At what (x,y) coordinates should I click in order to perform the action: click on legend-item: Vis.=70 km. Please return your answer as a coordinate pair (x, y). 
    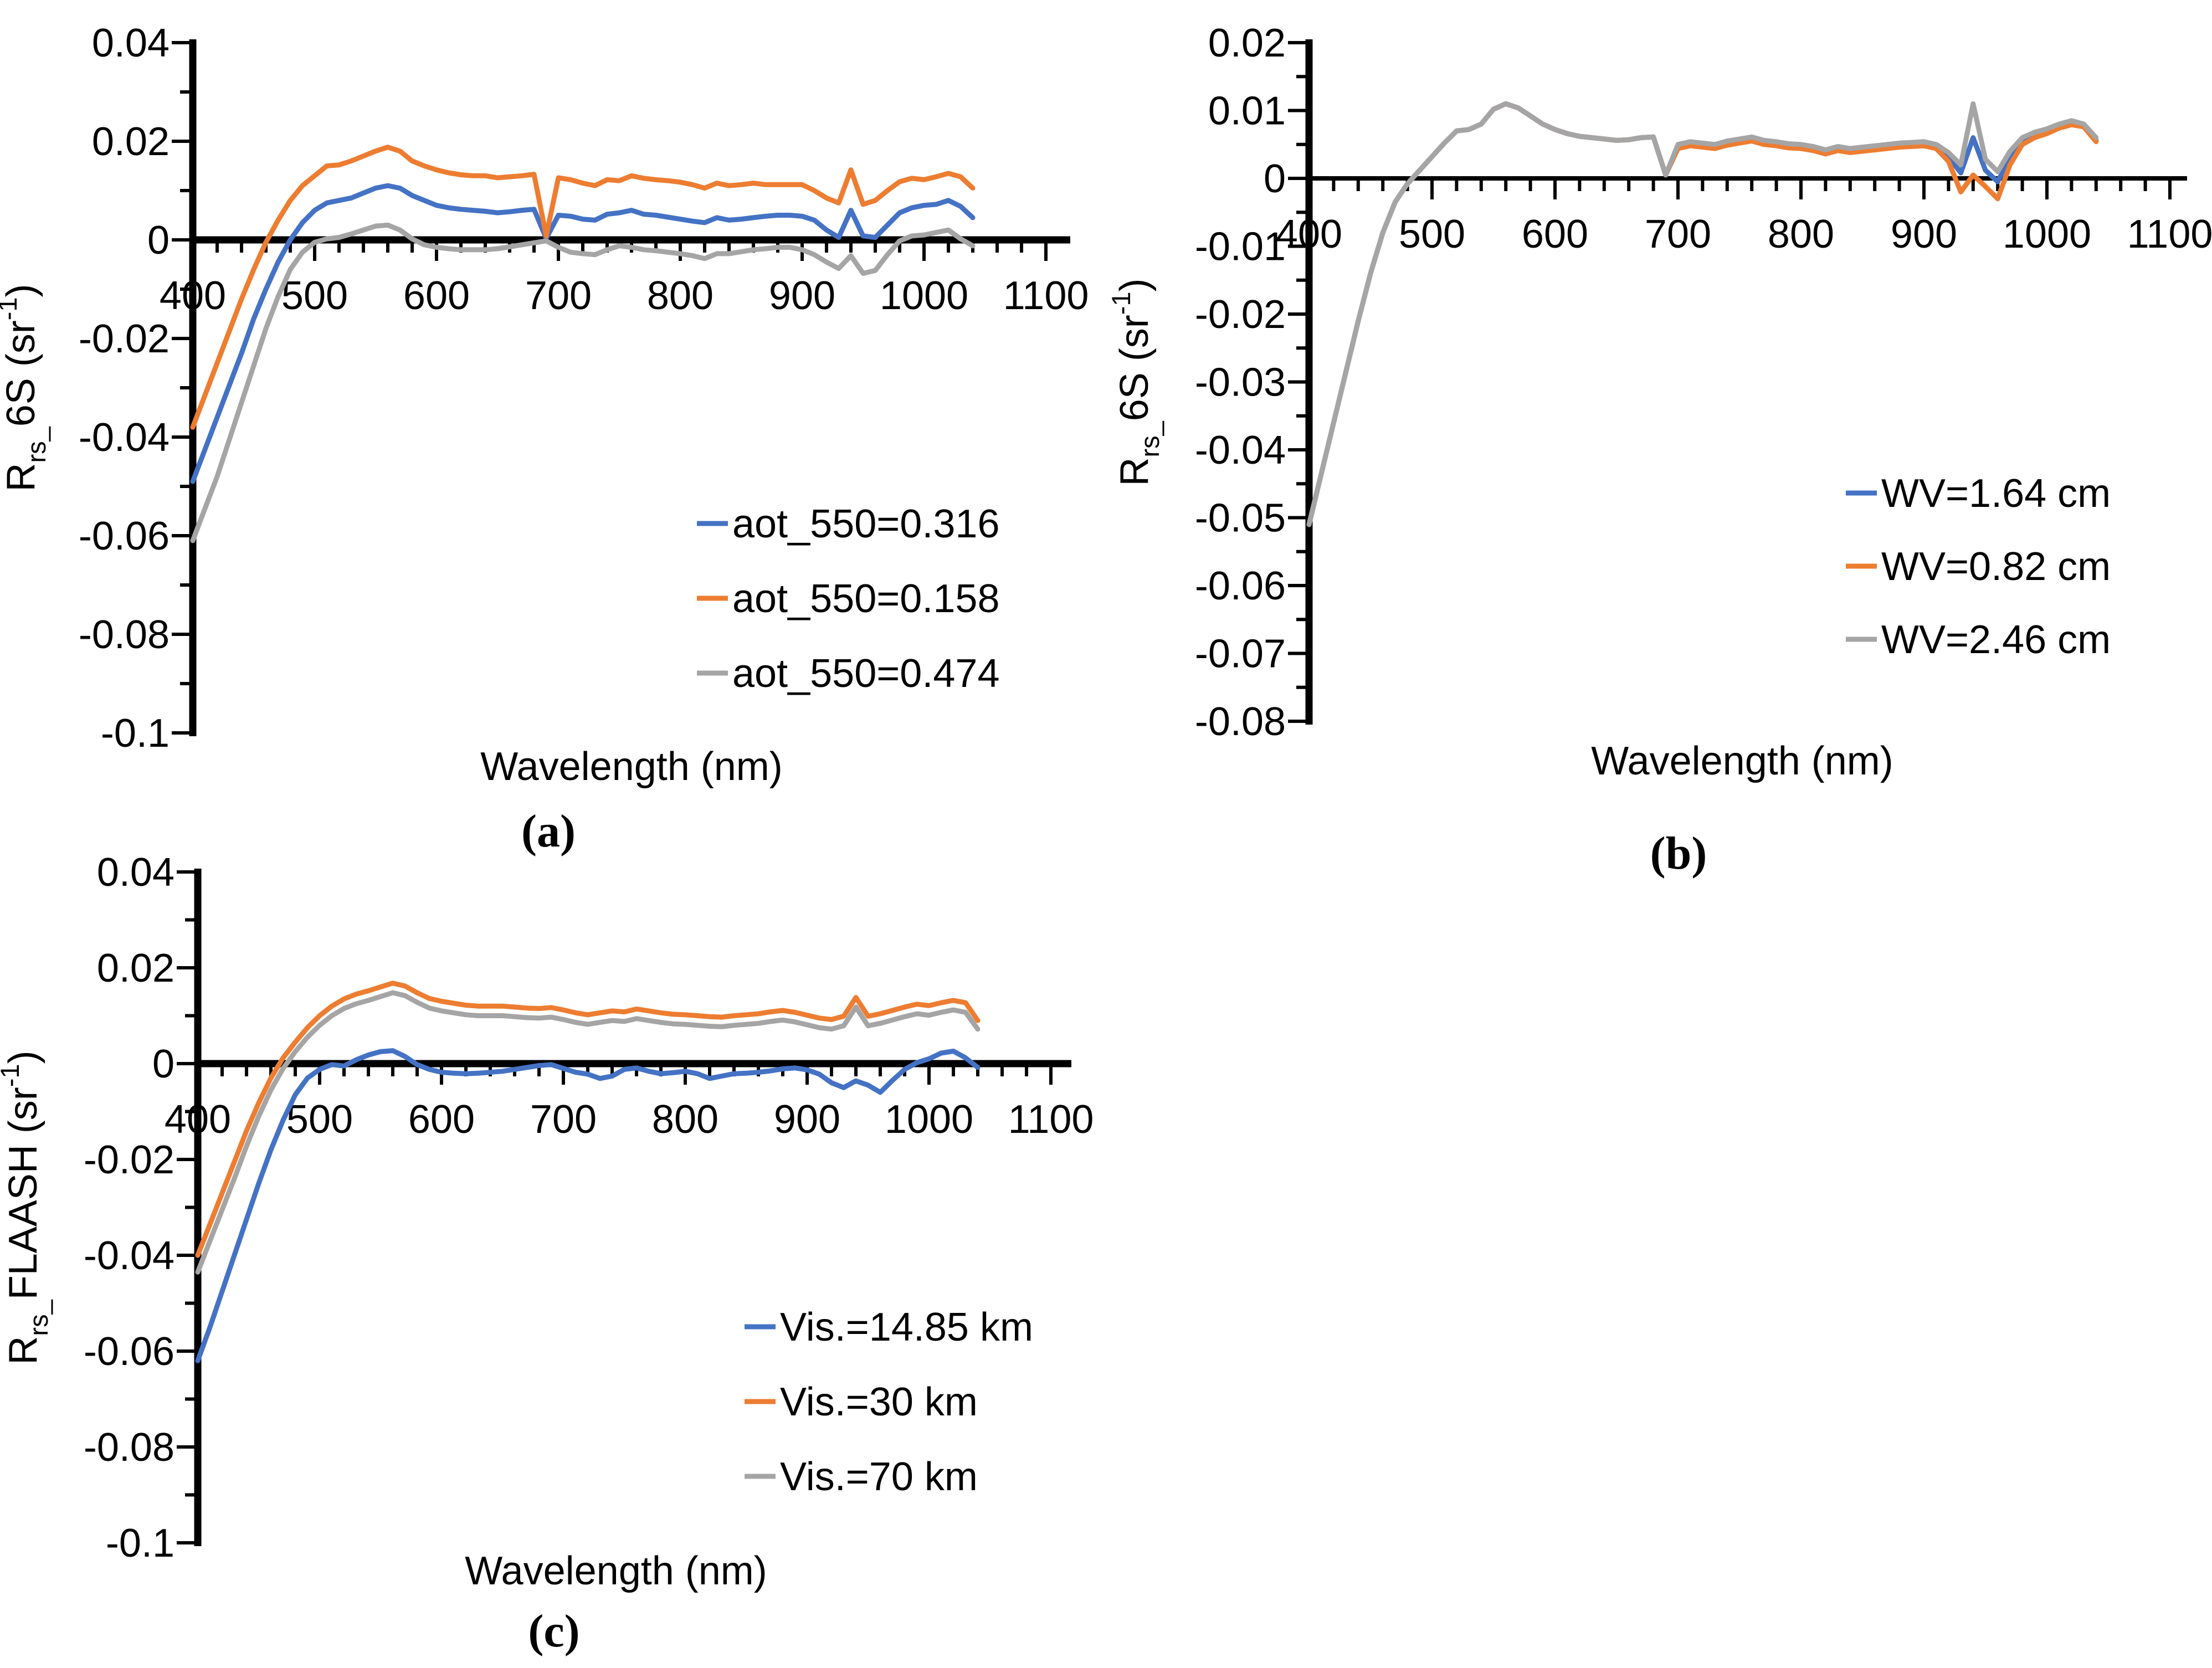
    Looking at the image, I should click on (861, 1477).